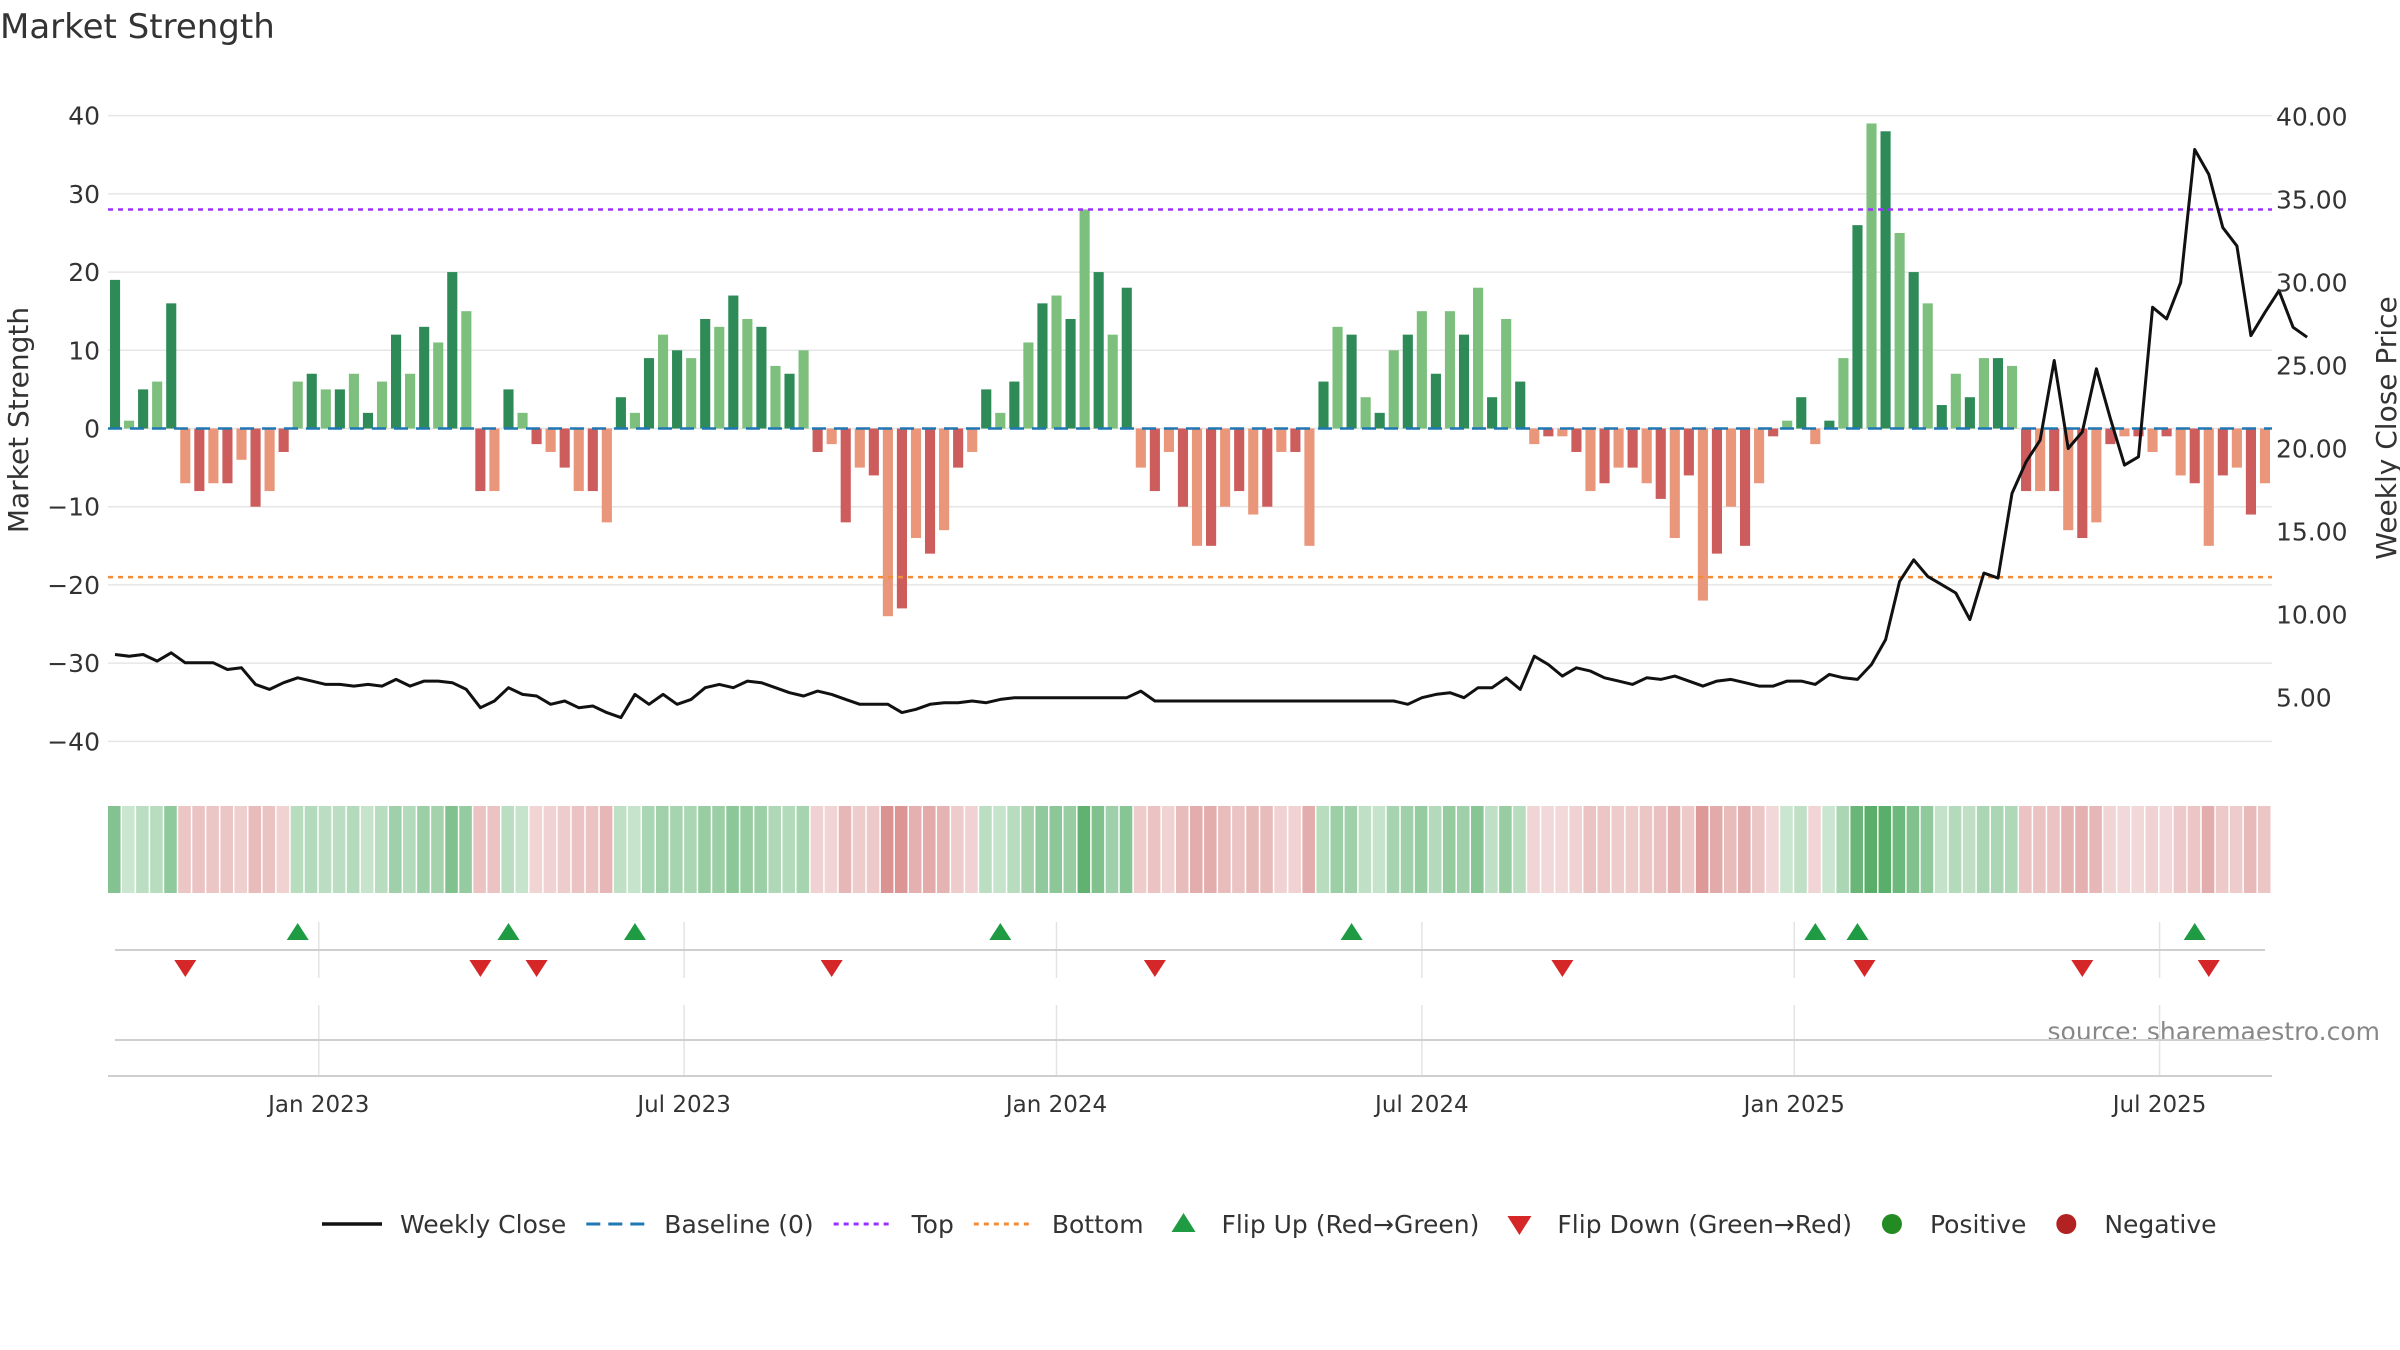  I want to click on x-tick-label: Jan 2025, so click(1793, 1105).